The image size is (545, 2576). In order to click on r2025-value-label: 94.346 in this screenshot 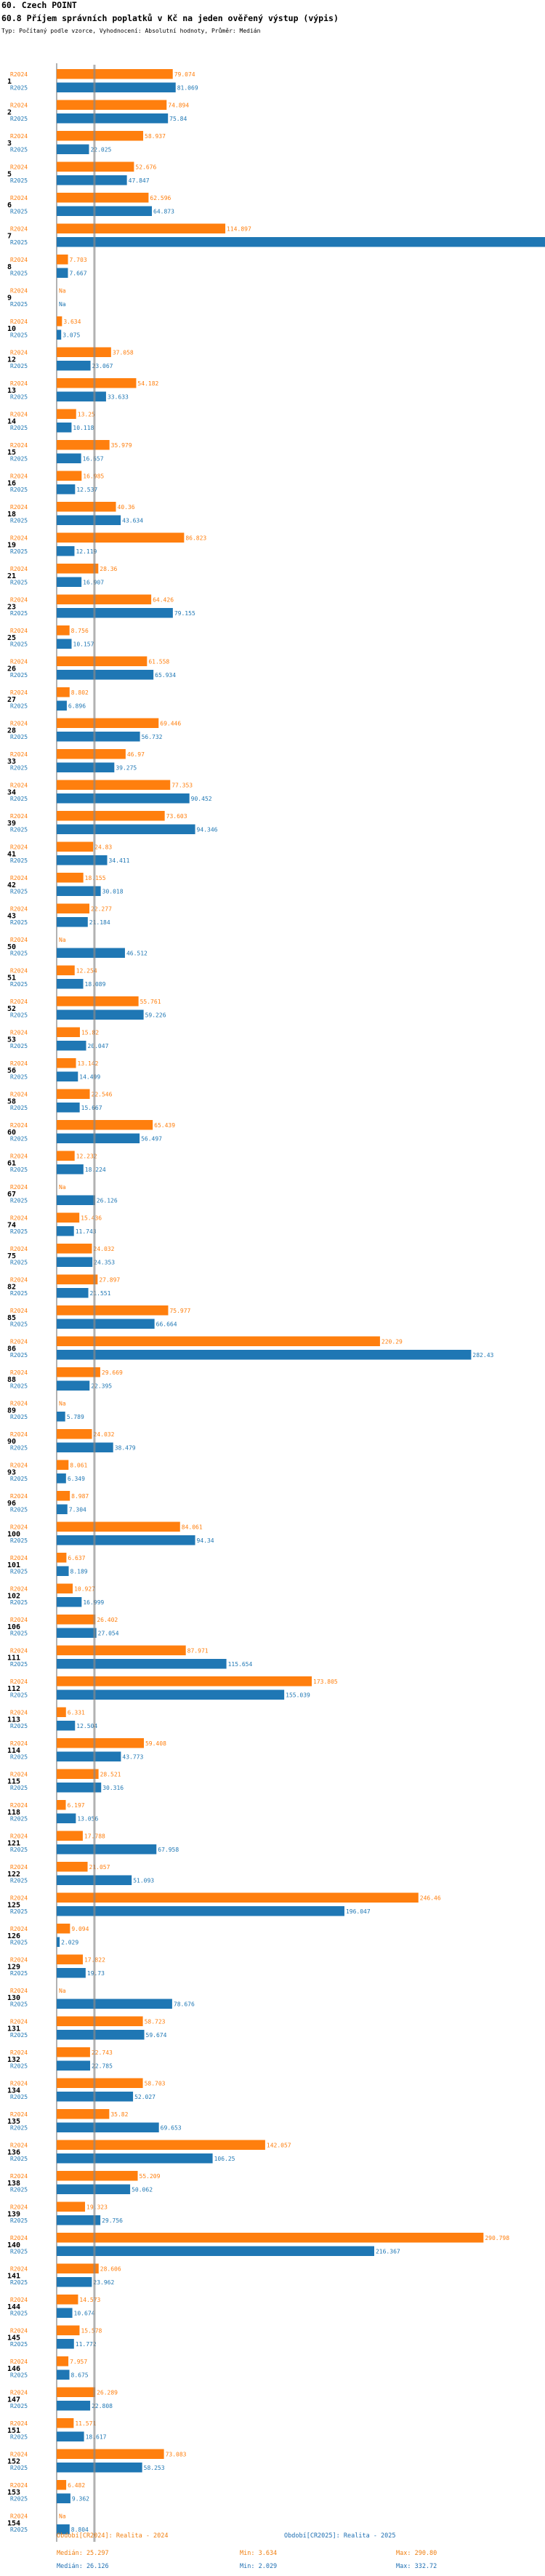, I will do `click(207, 830)`.